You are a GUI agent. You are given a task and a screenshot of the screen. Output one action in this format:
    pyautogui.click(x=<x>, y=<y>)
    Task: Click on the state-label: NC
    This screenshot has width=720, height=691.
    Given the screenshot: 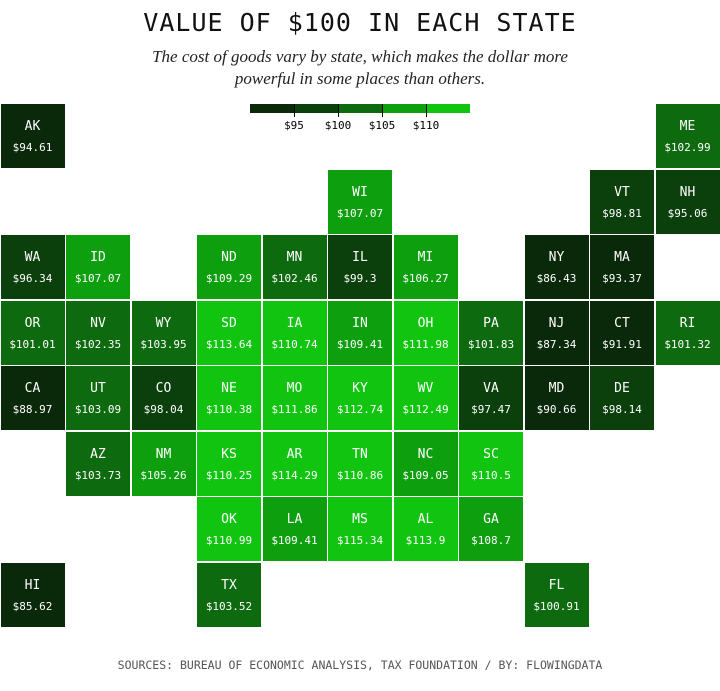 What is the action you would take?
    pyautogui.click(x=425, y=454)
    